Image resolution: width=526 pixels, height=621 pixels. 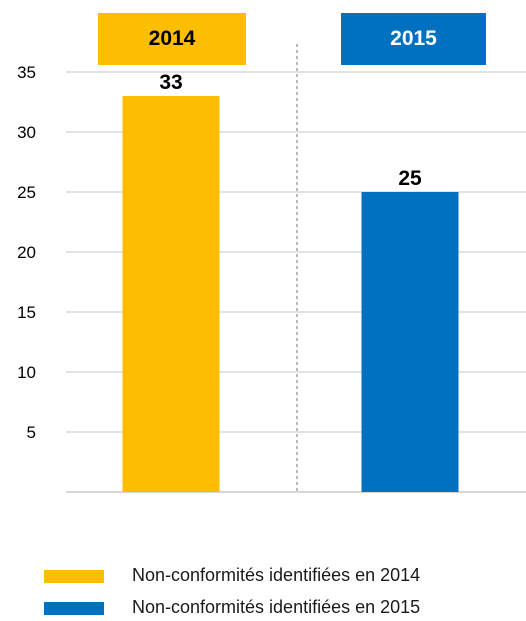 What do you see at coordinates (26, 312) in the screenshot?
I see `y-tick-label: 15` at bounding box center [26, 312].